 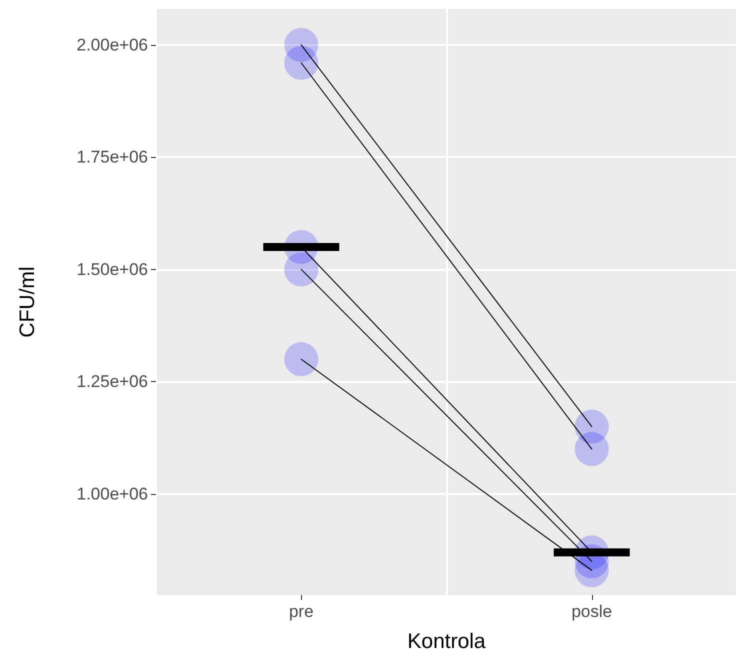 I want to click on y-tick-label: 1.75e+06, so click(x=112, y=157).